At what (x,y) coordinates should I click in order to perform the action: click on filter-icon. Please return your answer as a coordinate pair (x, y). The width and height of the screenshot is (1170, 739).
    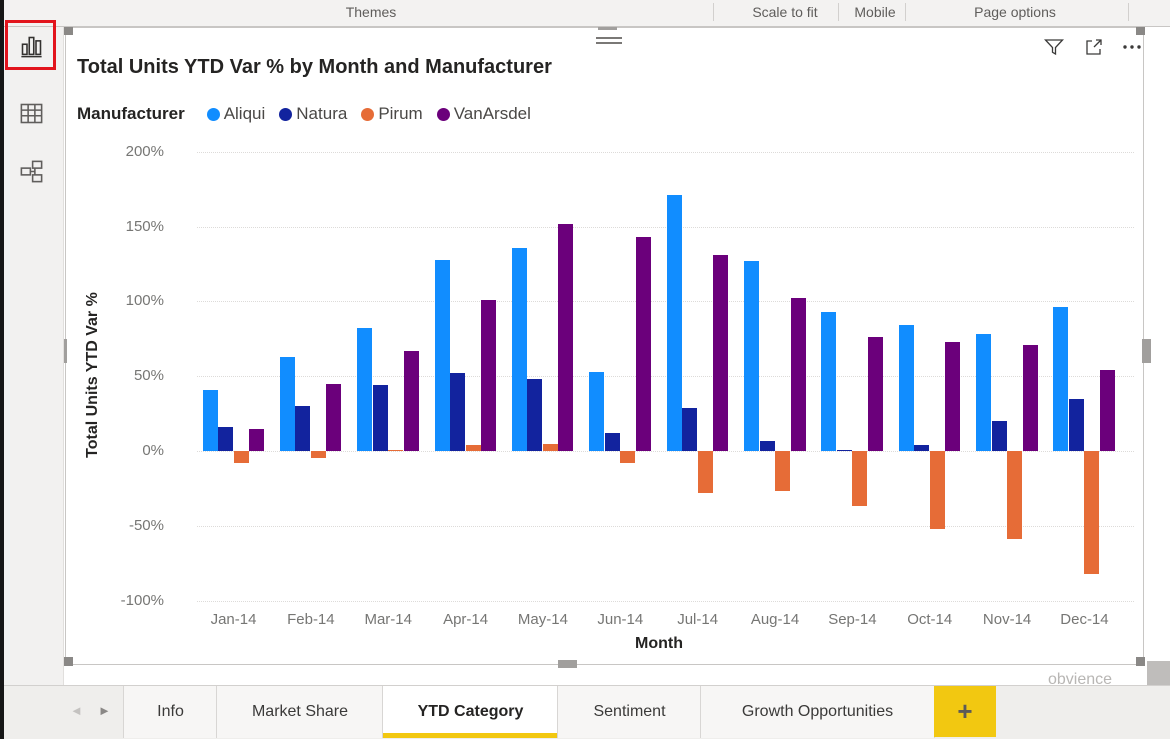
    Looking at the image, I should click on (1054, 47).